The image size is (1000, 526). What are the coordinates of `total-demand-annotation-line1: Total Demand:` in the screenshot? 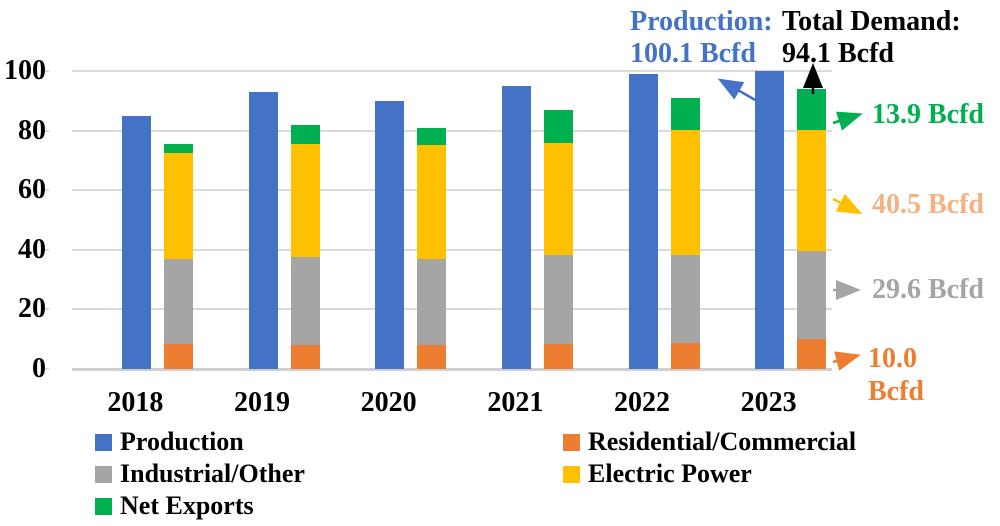 It's located at (871, 21).